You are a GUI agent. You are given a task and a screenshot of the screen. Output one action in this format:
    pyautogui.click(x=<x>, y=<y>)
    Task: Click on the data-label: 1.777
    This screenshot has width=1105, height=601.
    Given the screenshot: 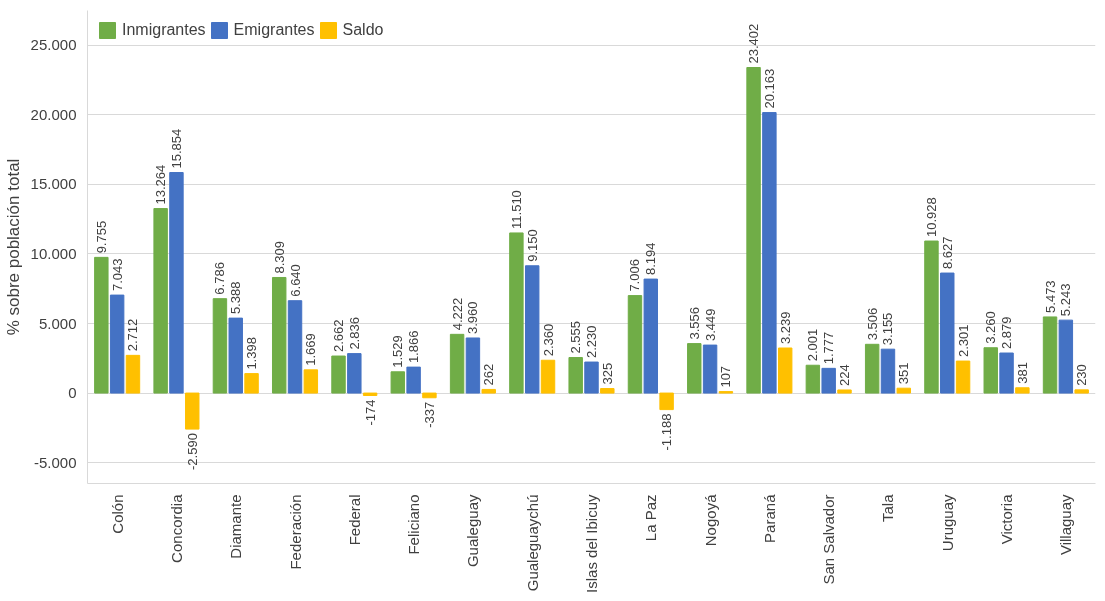 What is the action you would take?
    pyautogui.click(x=829, y=348)
    